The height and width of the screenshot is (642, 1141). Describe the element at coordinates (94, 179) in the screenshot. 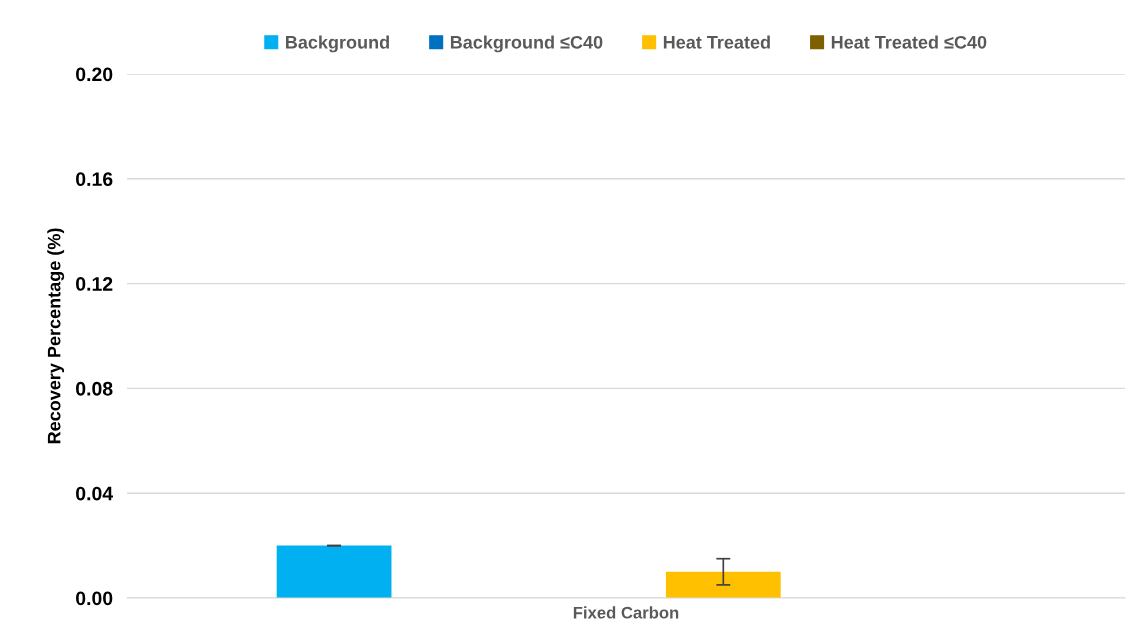

I see `y-tick-label: 0.16` at that location.